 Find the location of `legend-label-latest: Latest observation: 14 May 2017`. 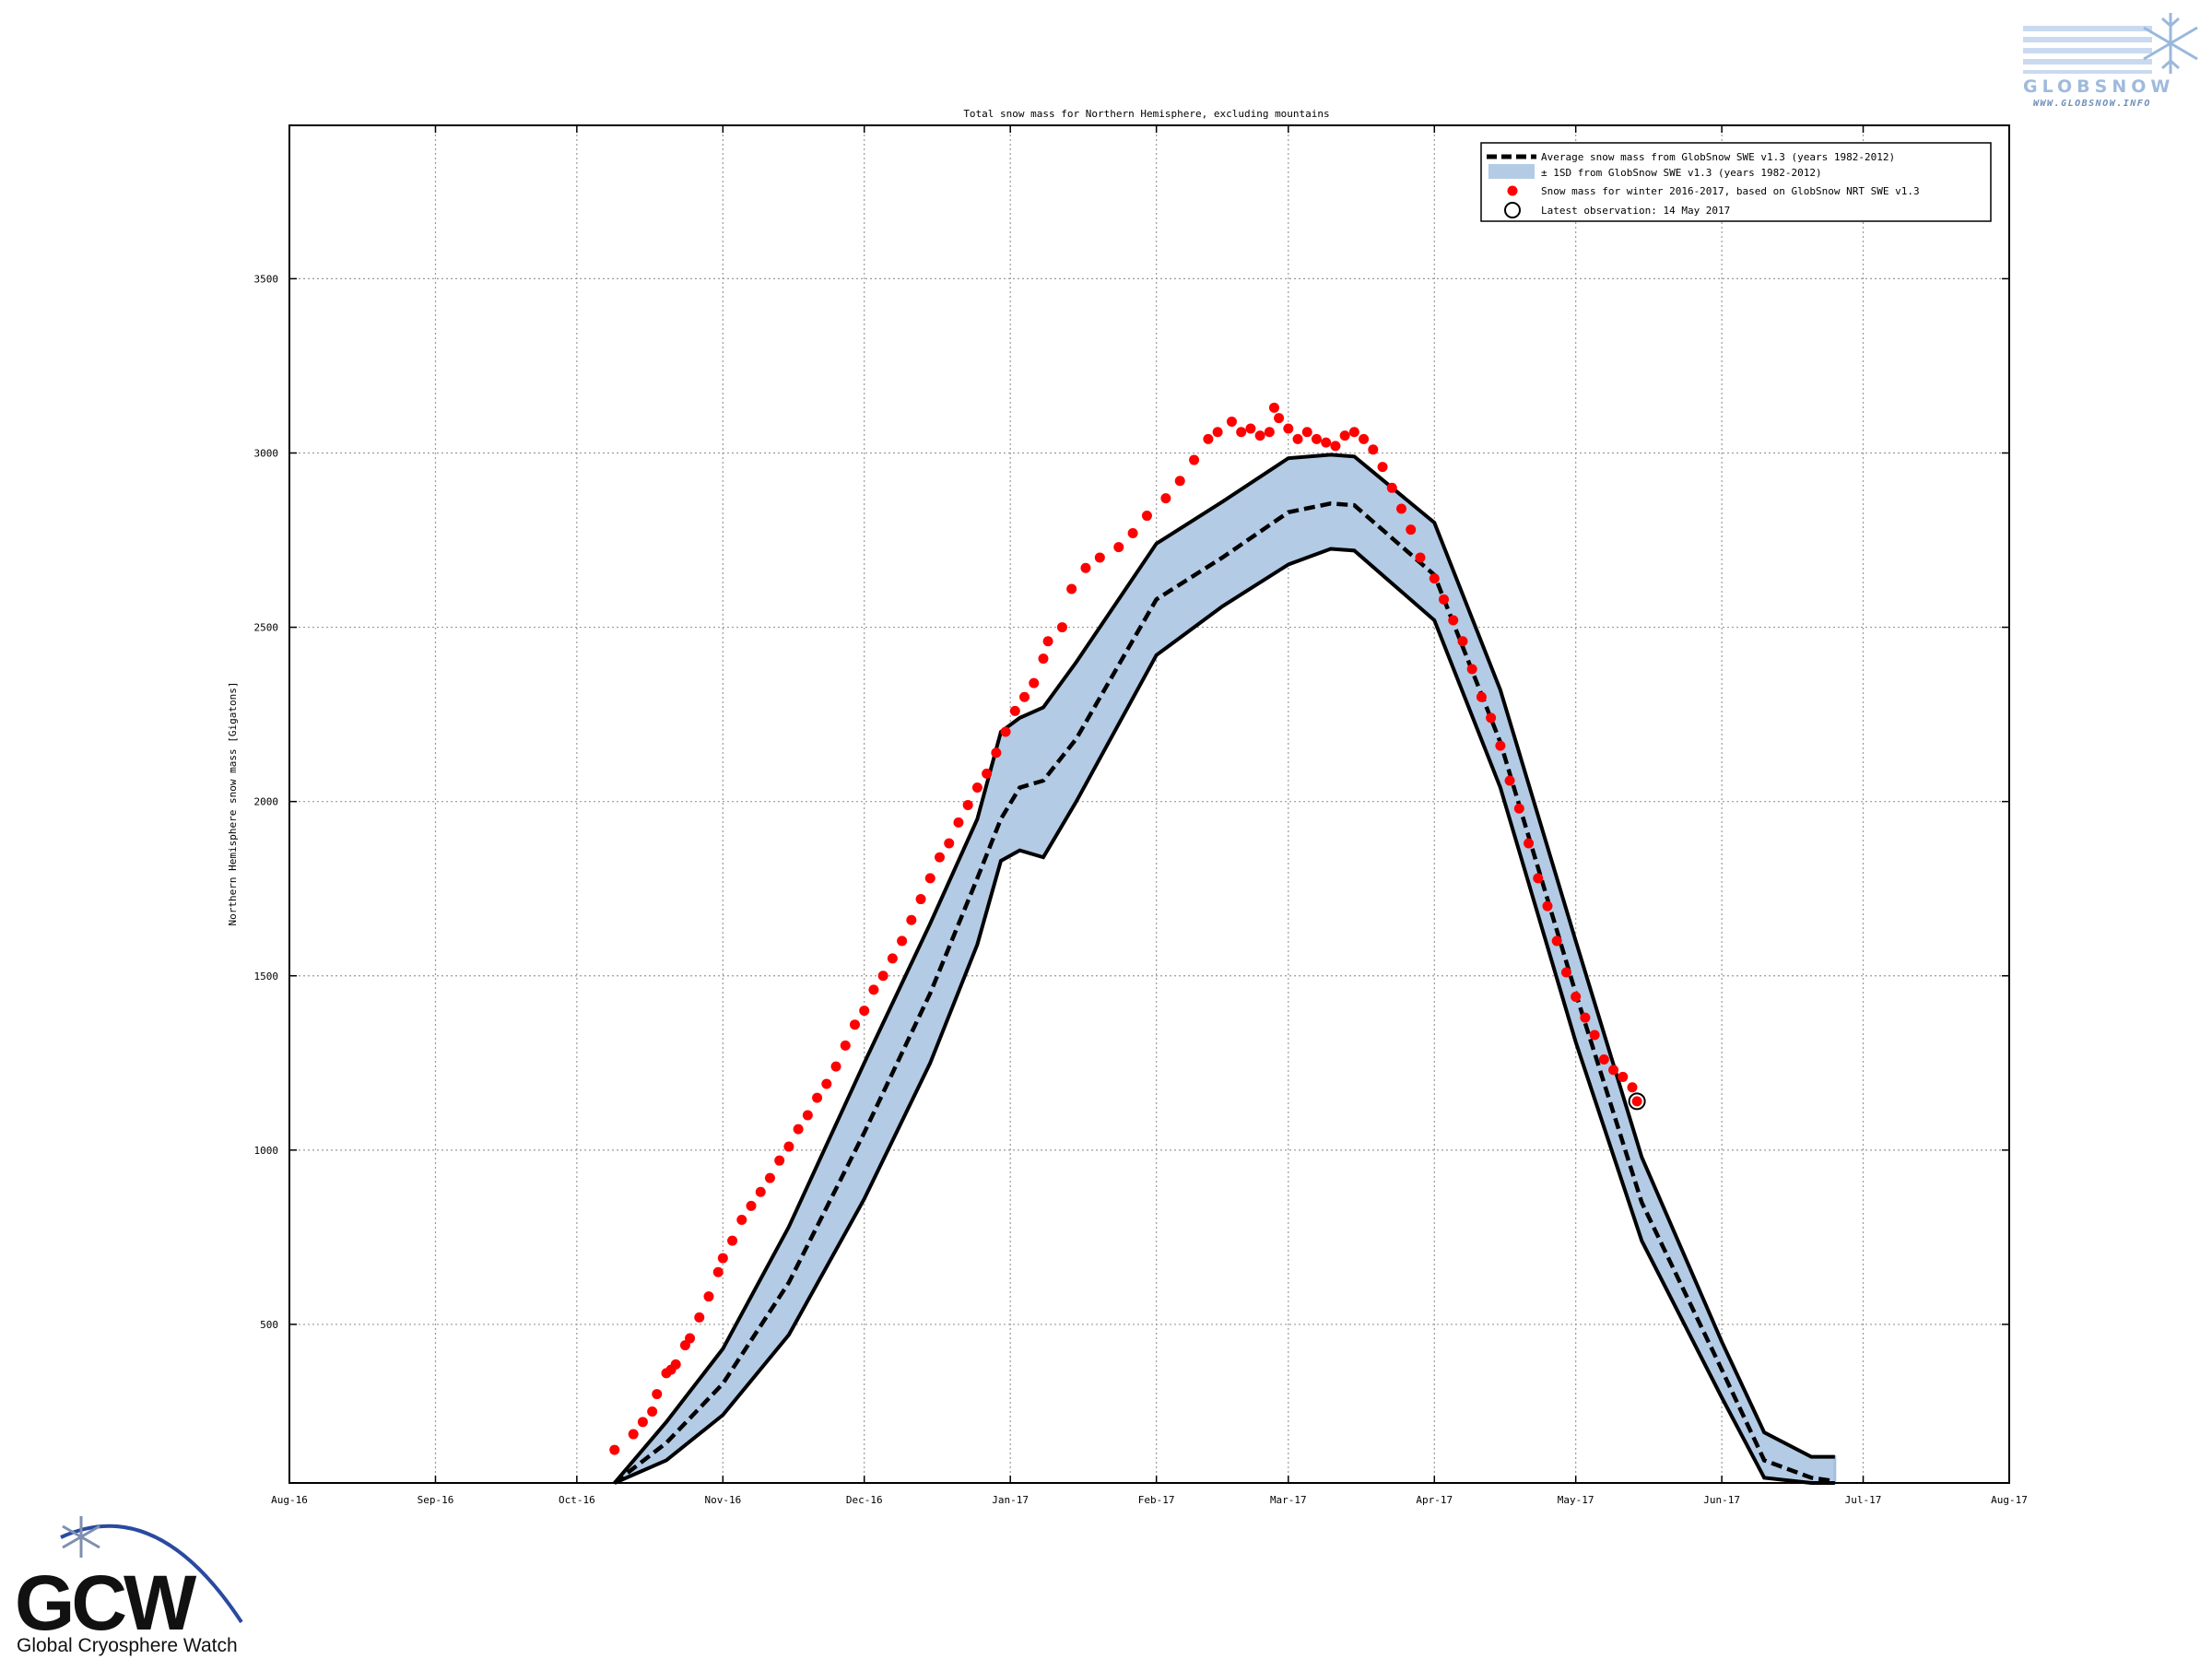

legend-label-latest: Latest observation: 14 May 2017 is located at coordinates (1635, 211).